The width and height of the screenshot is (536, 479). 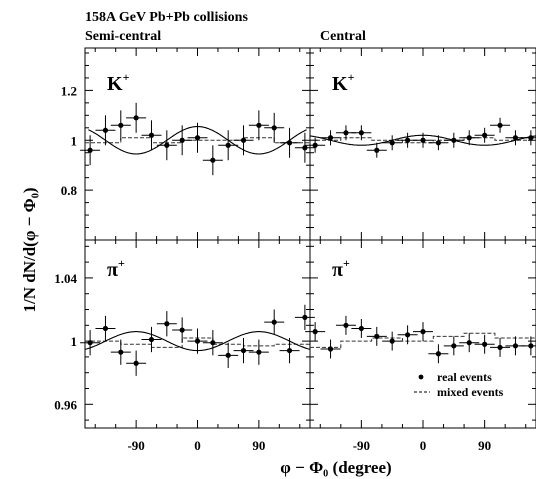 I want to click on legend-marker-real, so click(x=421, y=377).